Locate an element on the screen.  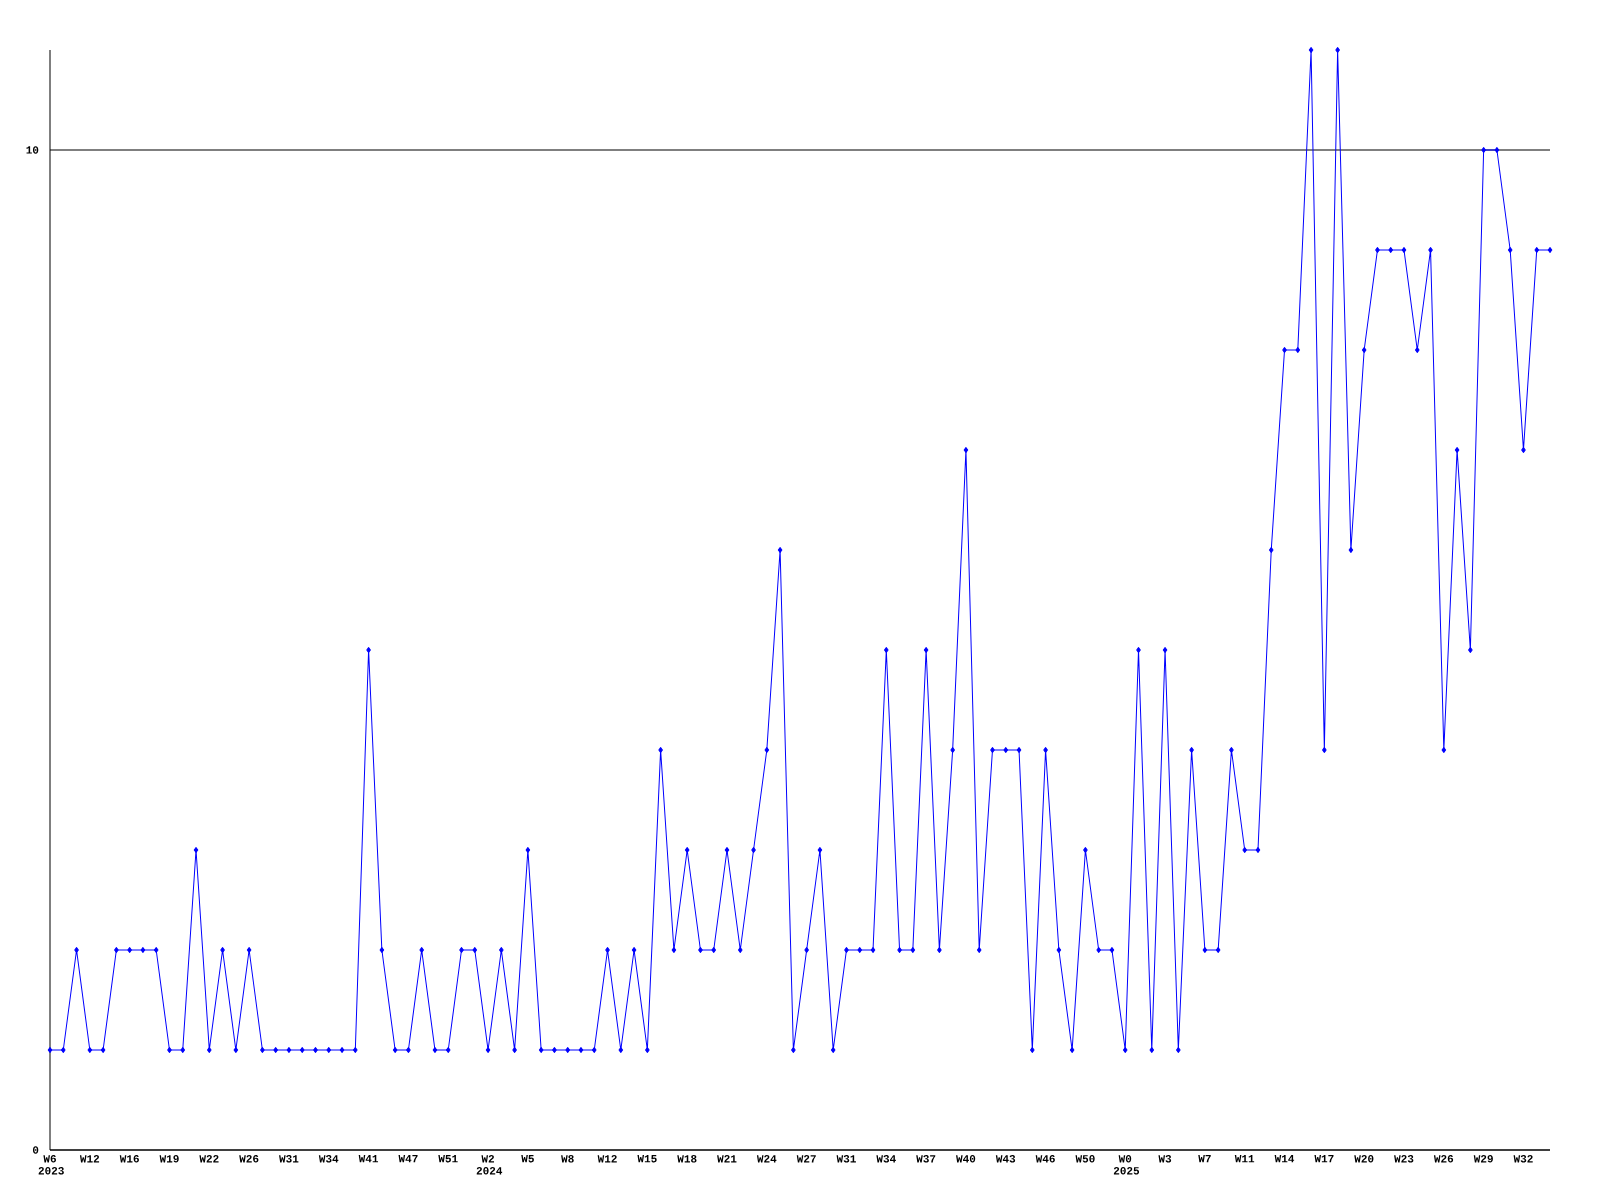
x-tick-label: W47 is located at coordinates (408, 1159).